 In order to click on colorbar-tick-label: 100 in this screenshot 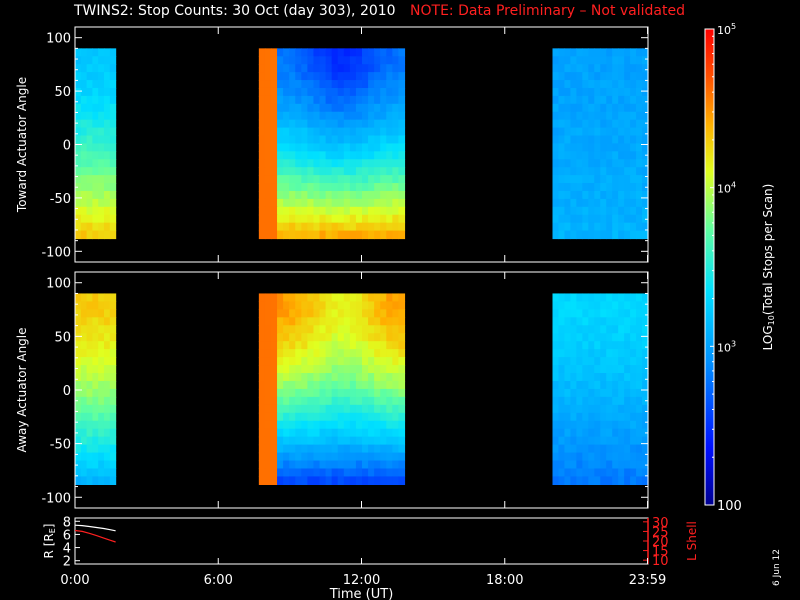, I will do `click(729, 506)`.